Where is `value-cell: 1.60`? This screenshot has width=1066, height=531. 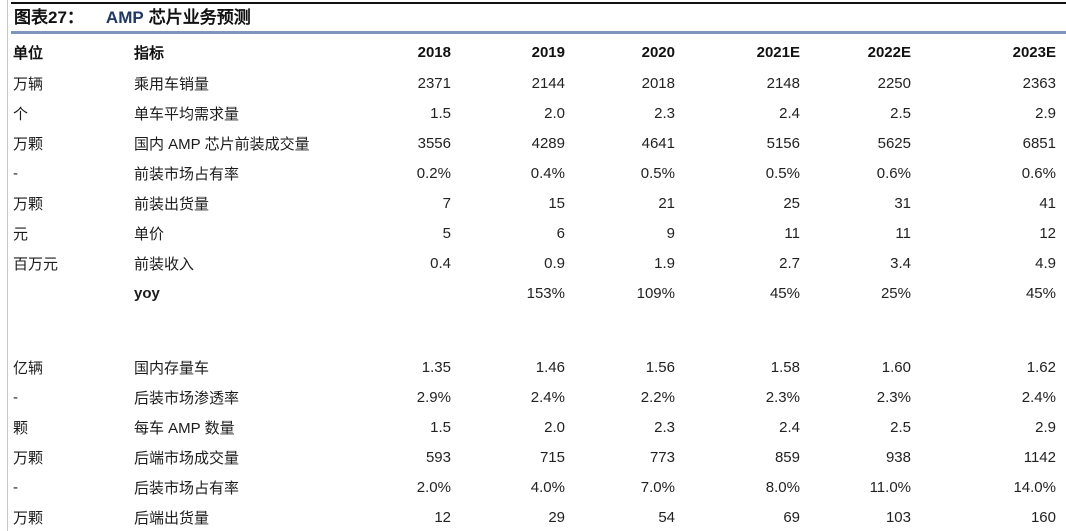
value-cell: 1.60 is located at coordinates (896, 367).